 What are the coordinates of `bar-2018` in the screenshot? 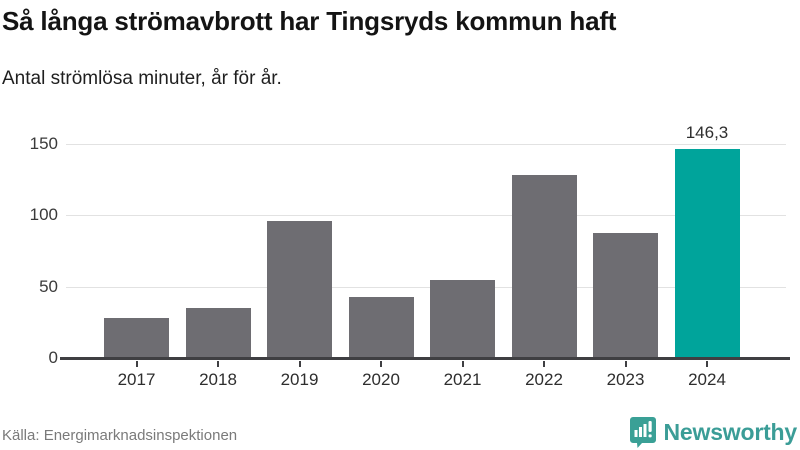 It's located at (218, 333).